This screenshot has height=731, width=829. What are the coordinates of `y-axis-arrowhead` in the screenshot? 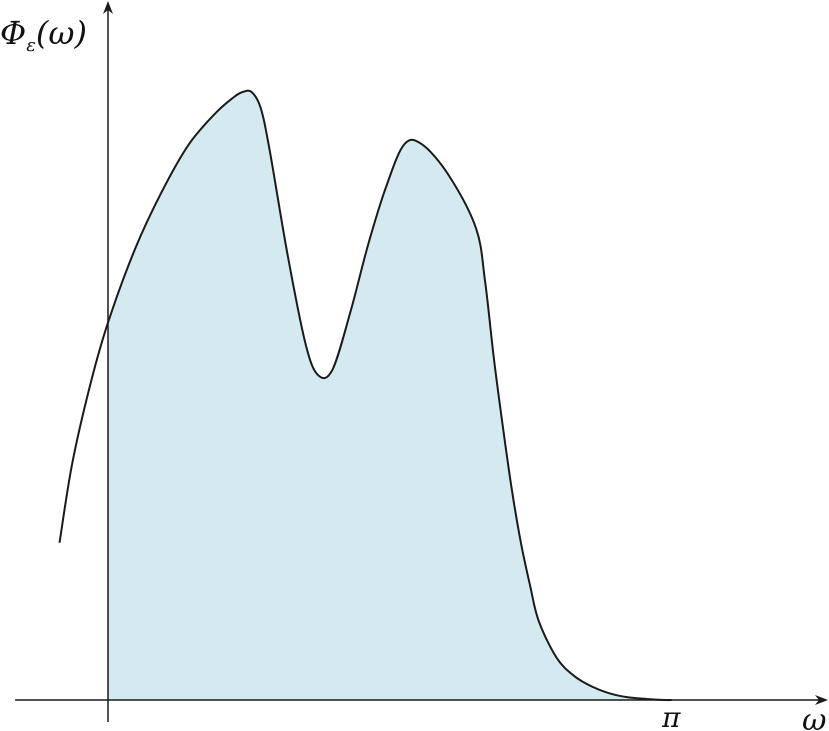 It's located at (108, 7).